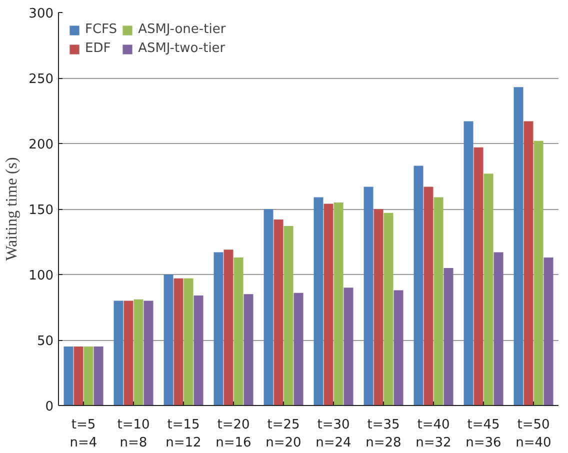 The height and width of the screenshot is (453, 568). Describe the element at coordinates (45, 341) in the screenshot. I see `y-tick-label: 50` at that location.